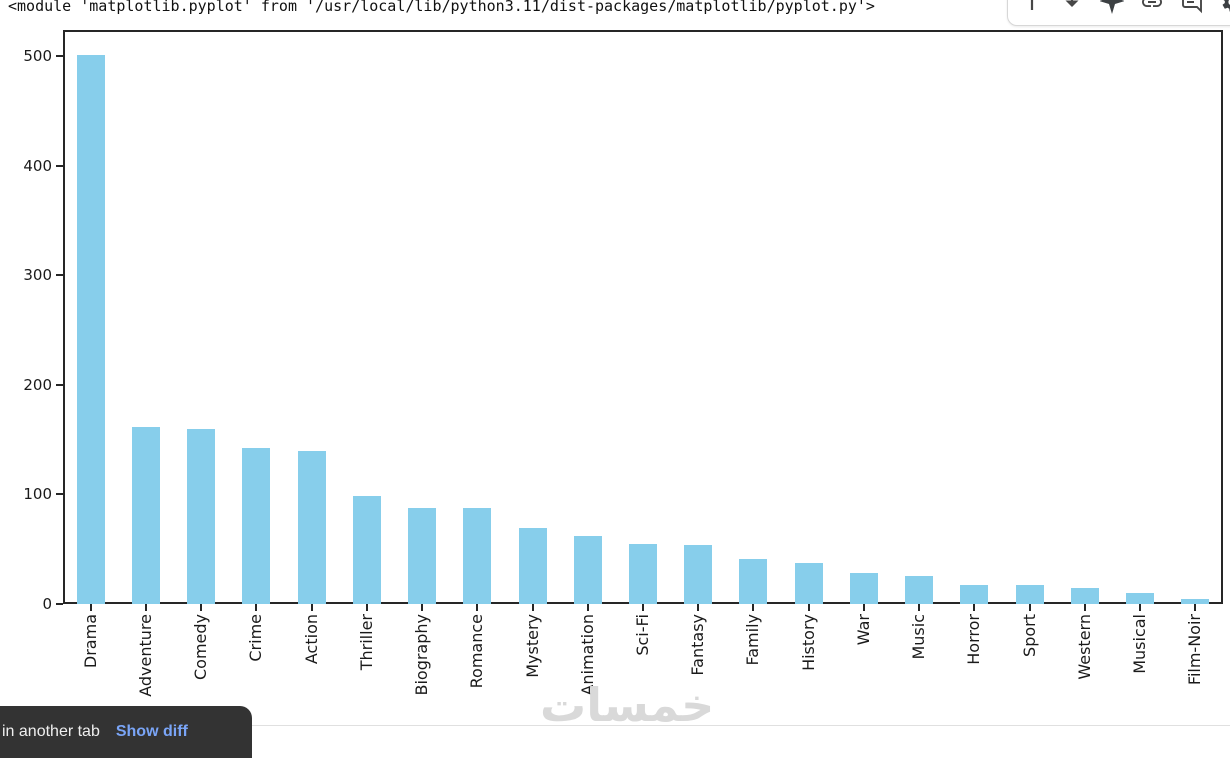  Describe the element at coordinates (1140, 644) in the screenshot. I see `x-axis-tick-label: Musical` at that location.